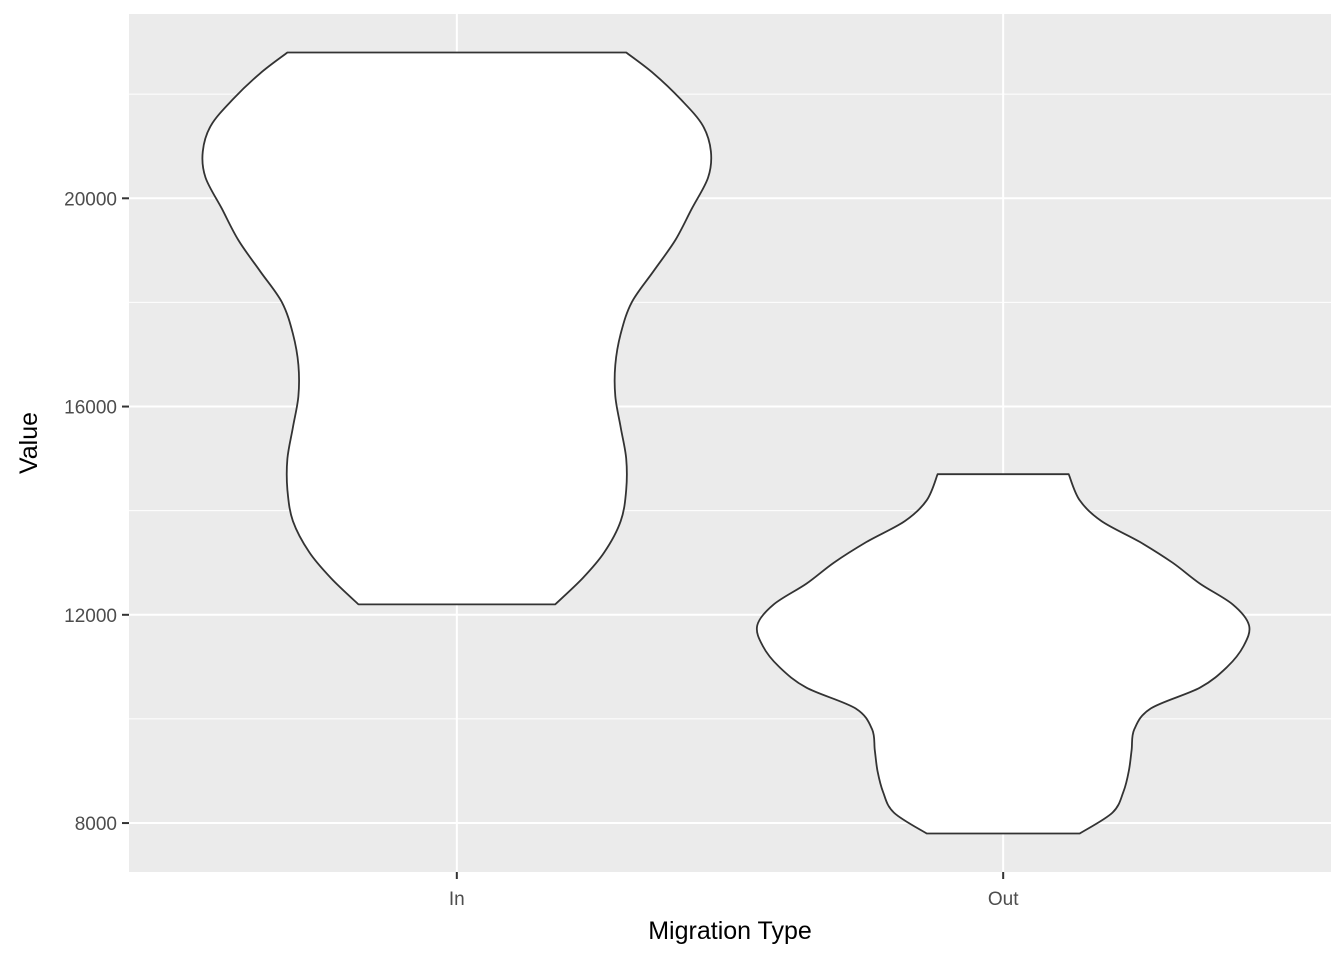  Describe the element at coordinates (90, 616) in the screenshot. I see `y-tick-label: 12000` at that location.